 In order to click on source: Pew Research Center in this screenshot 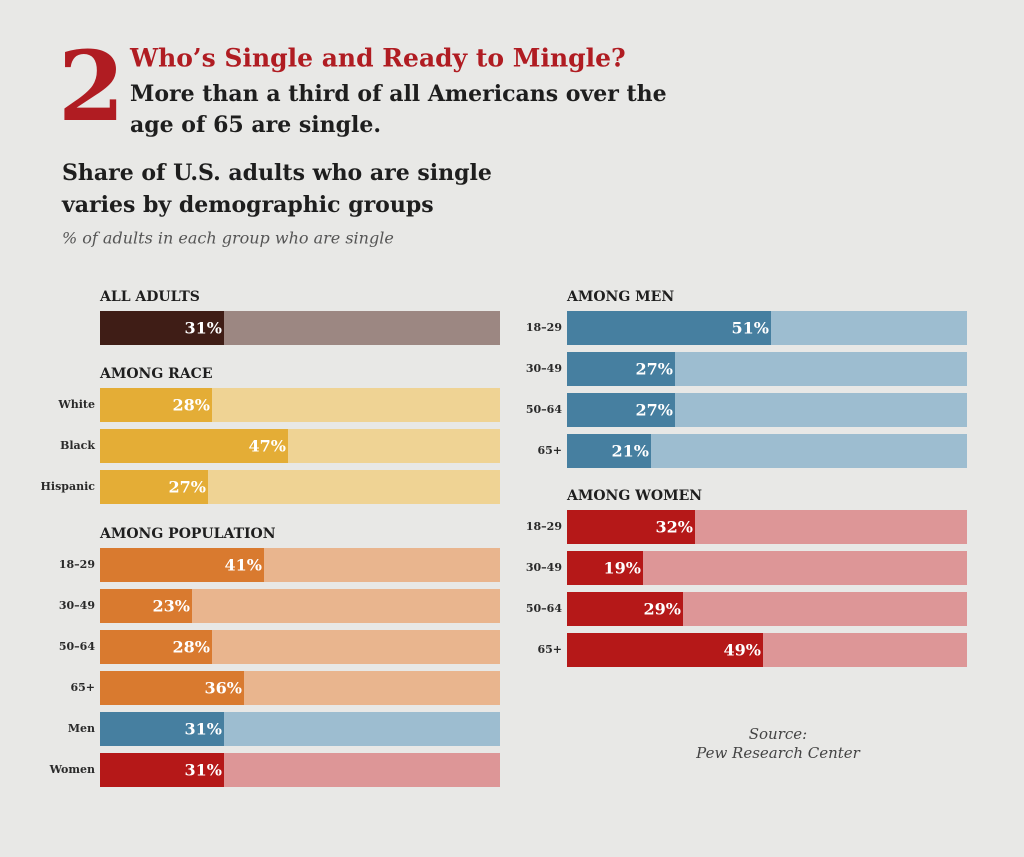, I will do `click(778, 753)`.